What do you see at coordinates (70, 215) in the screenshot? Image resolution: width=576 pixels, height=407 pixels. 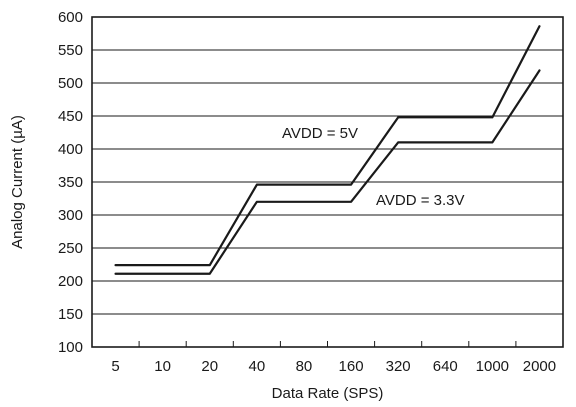 I see `y-tick-label: 300` at bounding box center [70, 215].